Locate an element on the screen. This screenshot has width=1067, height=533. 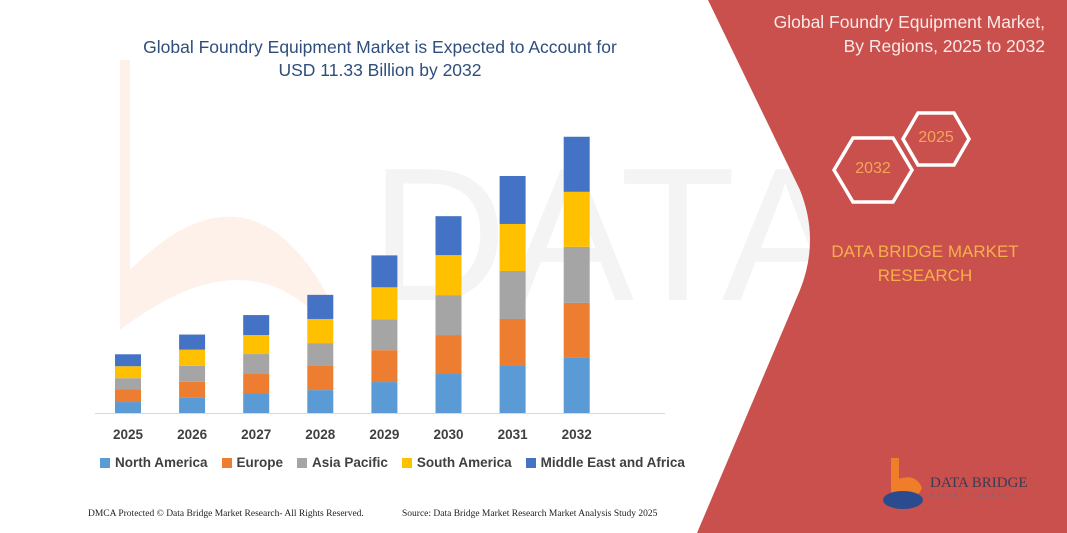
bar-segment-2031-middle-east-and-africa is located at coordinates (512, 199).